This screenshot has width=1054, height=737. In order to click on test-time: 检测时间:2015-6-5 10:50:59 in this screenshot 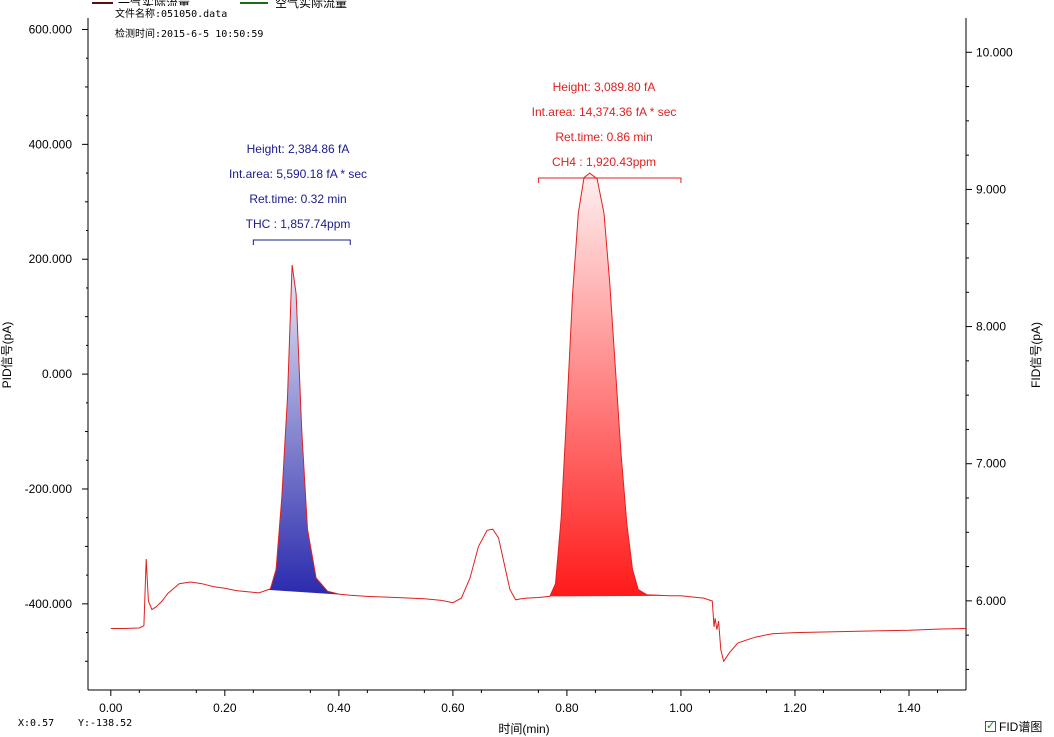, I will do `click(189, 33)`.